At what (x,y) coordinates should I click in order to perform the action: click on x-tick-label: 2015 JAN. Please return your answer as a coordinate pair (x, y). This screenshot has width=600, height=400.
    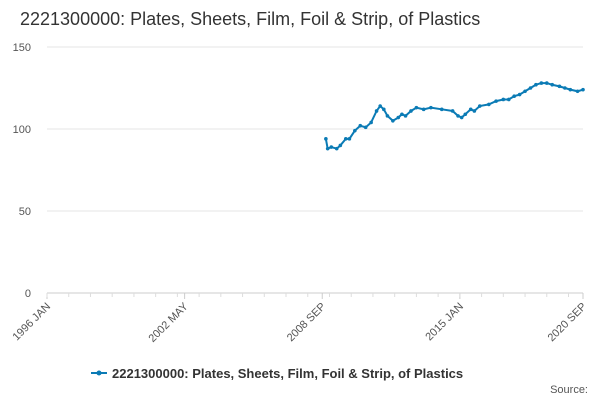
    Looking at the image, I should click on (444, 322).